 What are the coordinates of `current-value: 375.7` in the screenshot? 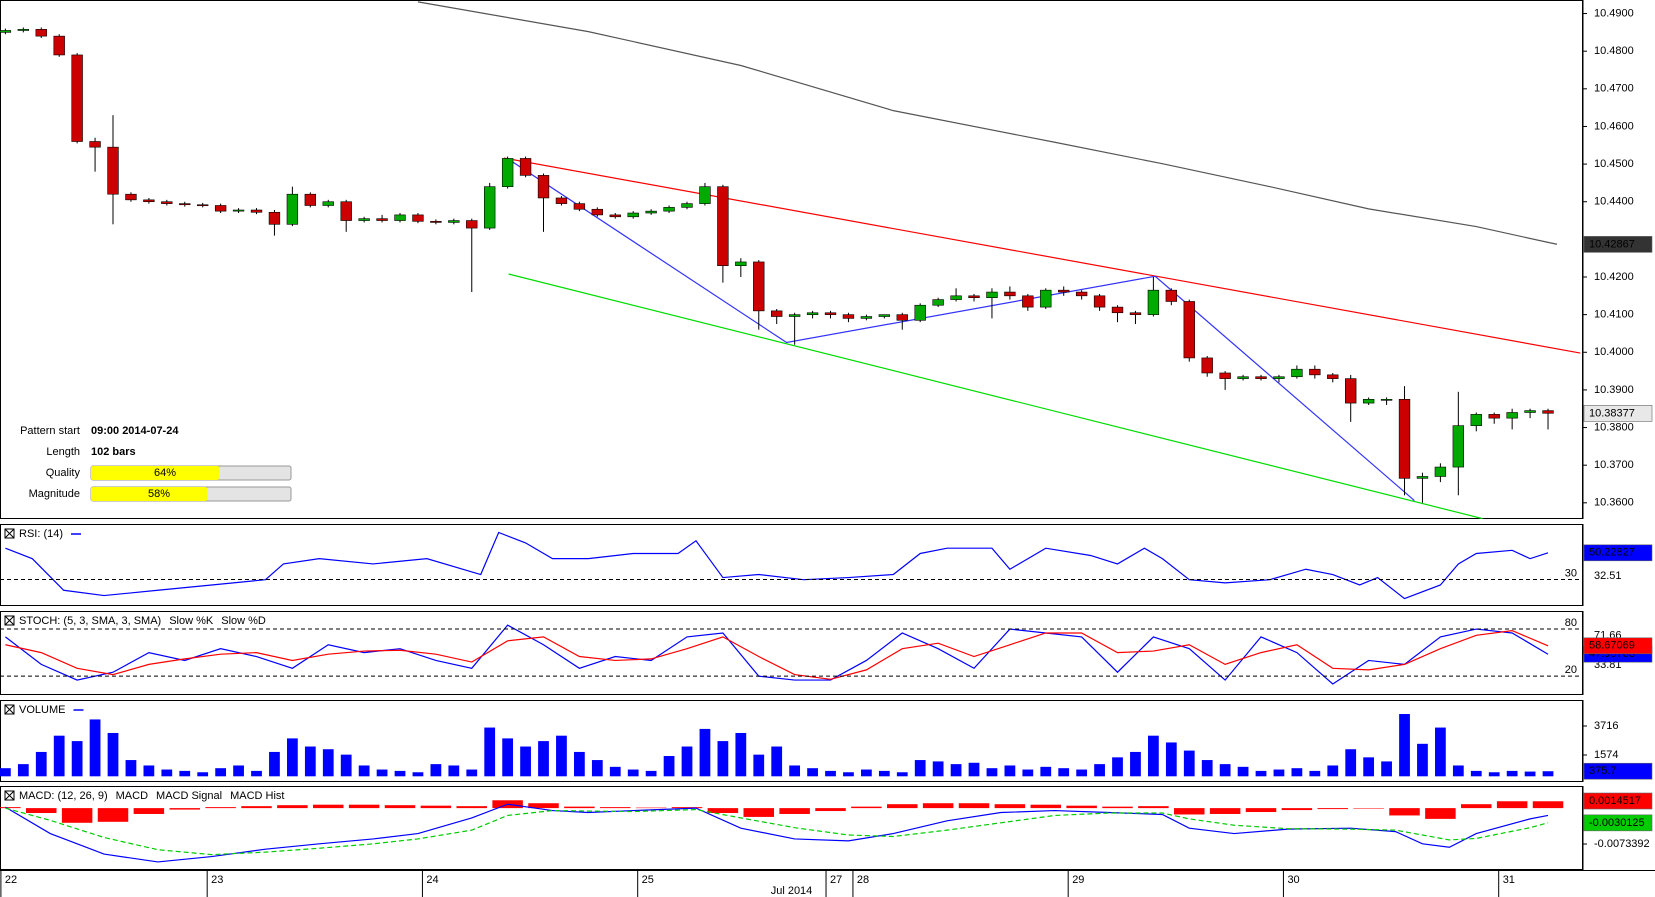 It's located at (1603, 771).